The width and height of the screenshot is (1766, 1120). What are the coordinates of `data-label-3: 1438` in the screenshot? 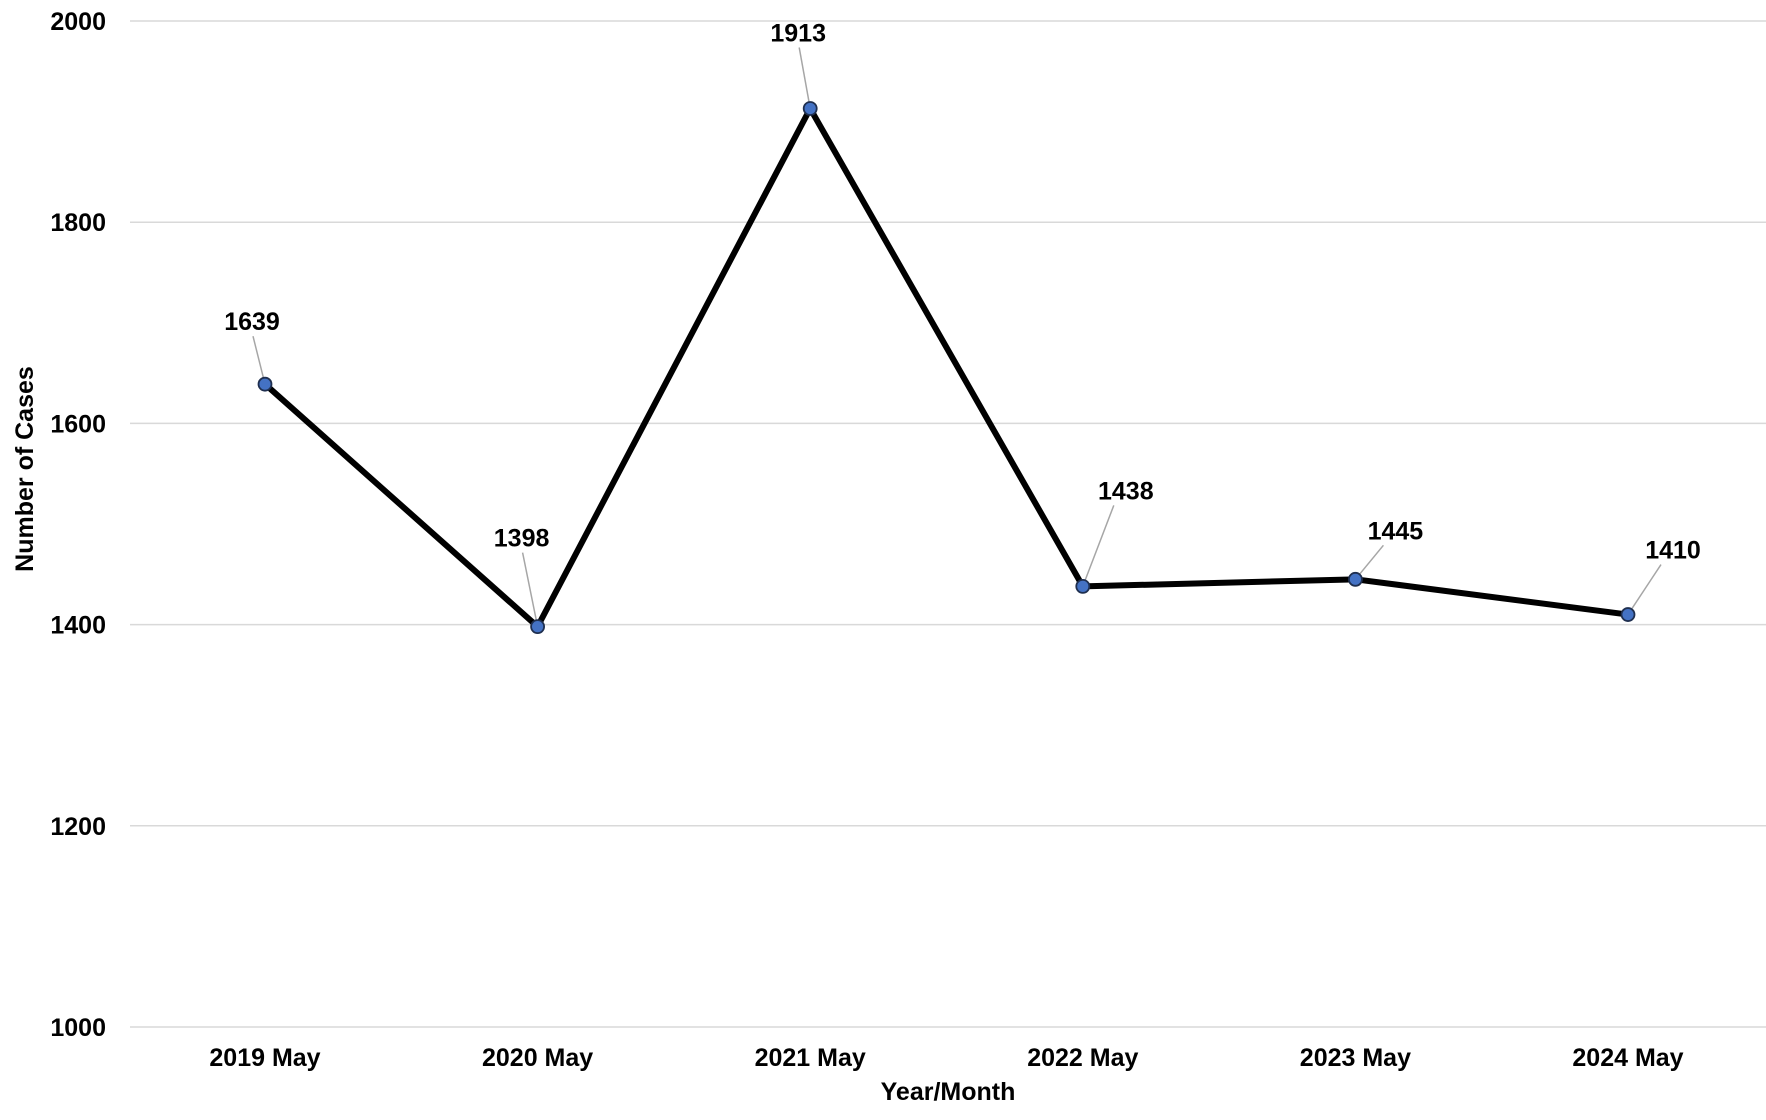 It's located at (1126, 491).